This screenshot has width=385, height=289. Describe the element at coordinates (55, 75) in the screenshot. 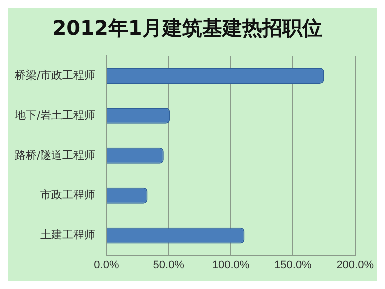

I see `y-tick-label: 桥梁/市政工程师` at that location.